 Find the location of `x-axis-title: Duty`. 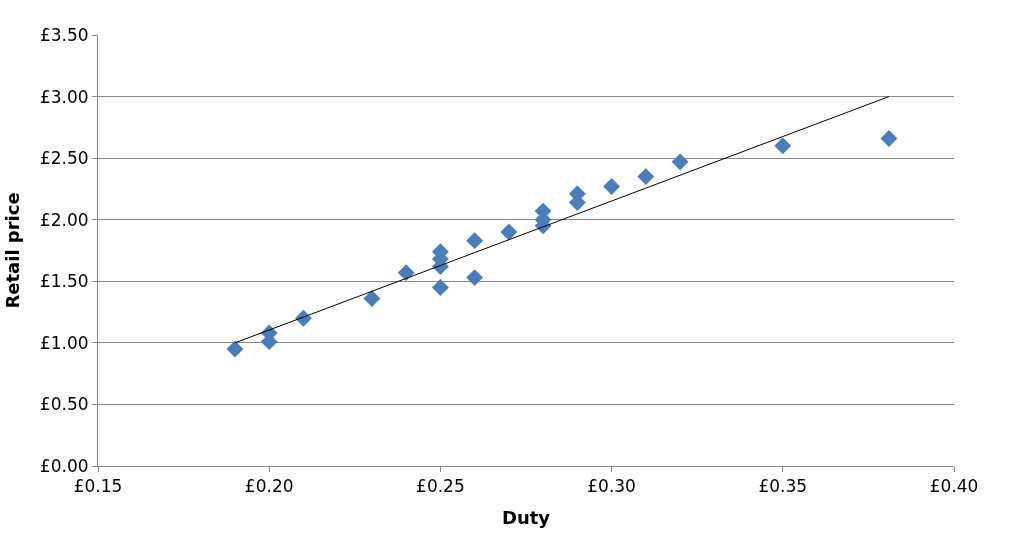

x-axis-title: Duty is located at coordinates (526, 517).